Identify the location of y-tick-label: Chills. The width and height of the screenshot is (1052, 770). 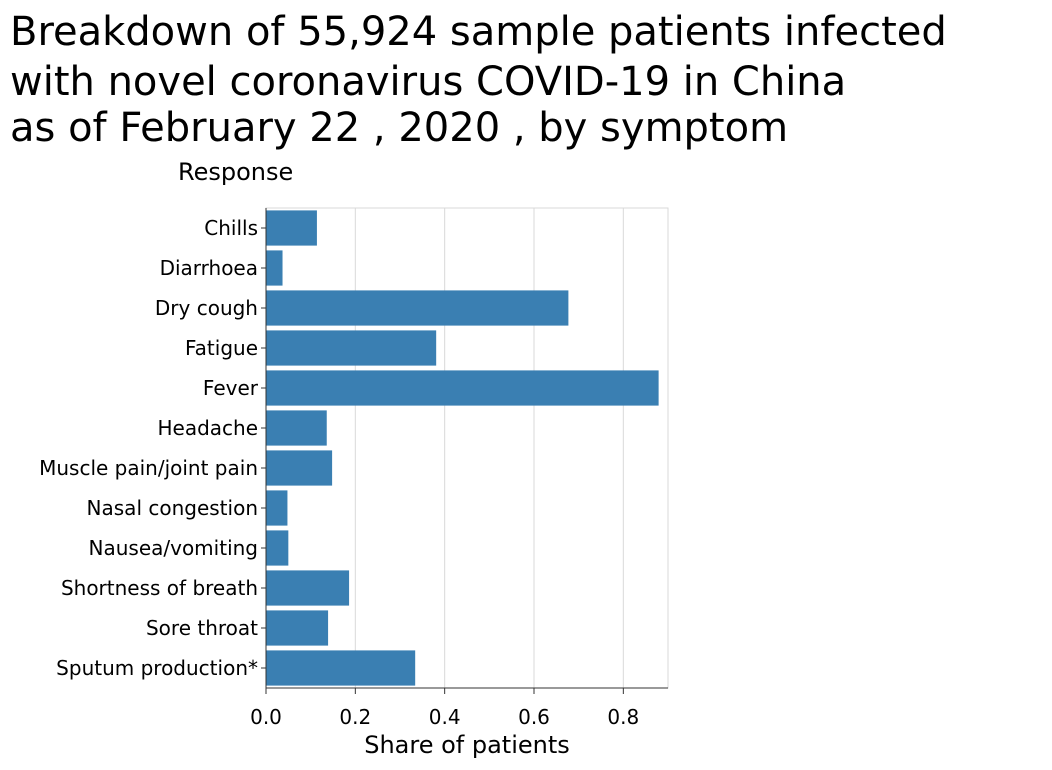
(231, 228).